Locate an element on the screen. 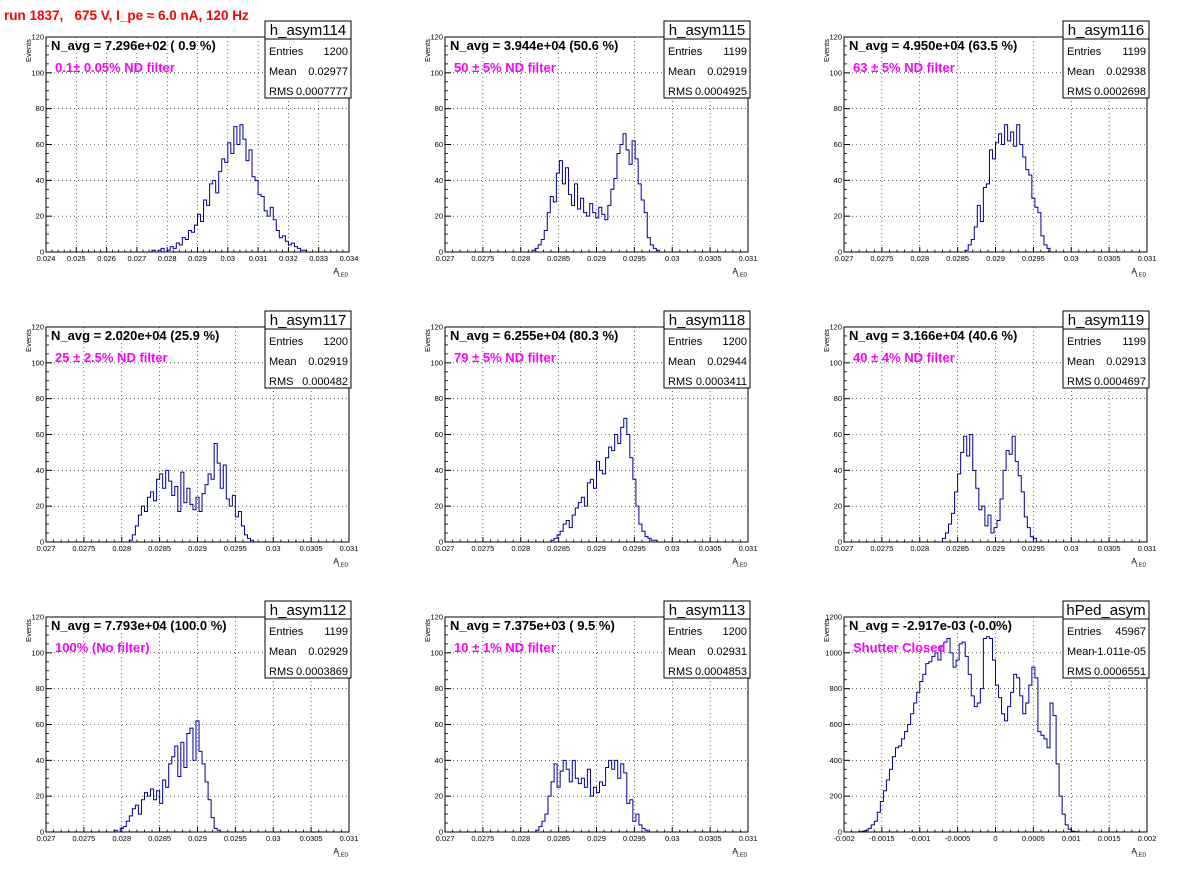 This screenshot has height=872, width=1196. n-avg-annotation: N_avg = 3.166e+04 (40.6 %) is located at coordinates (933, 335).